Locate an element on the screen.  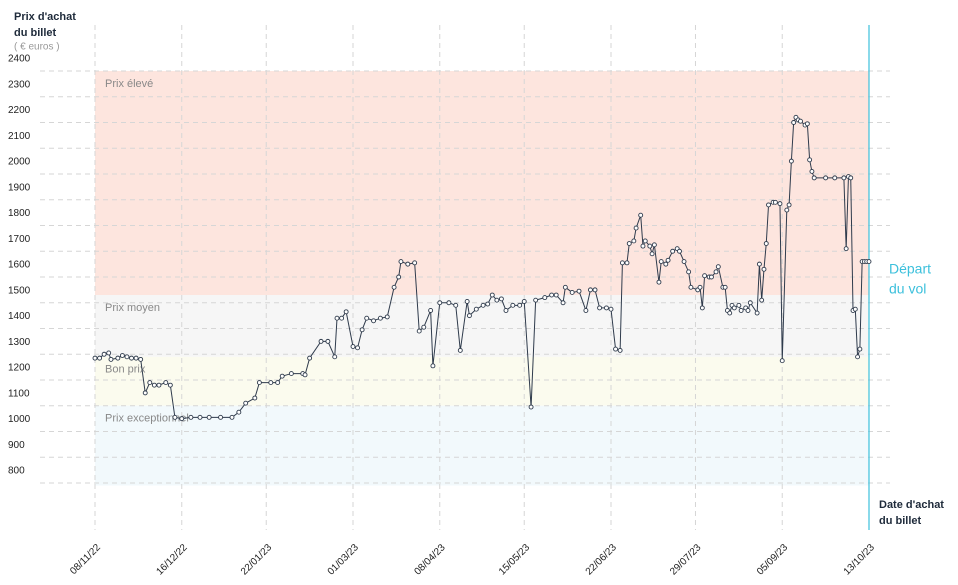
y-tick-label: 2300 is located at coordinates (19, 84).